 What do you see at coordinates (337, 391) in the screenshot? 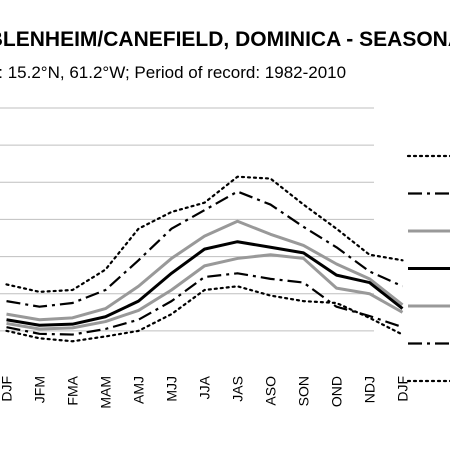
I see `x-tick-label: OND` at bounding box center [337, 391].